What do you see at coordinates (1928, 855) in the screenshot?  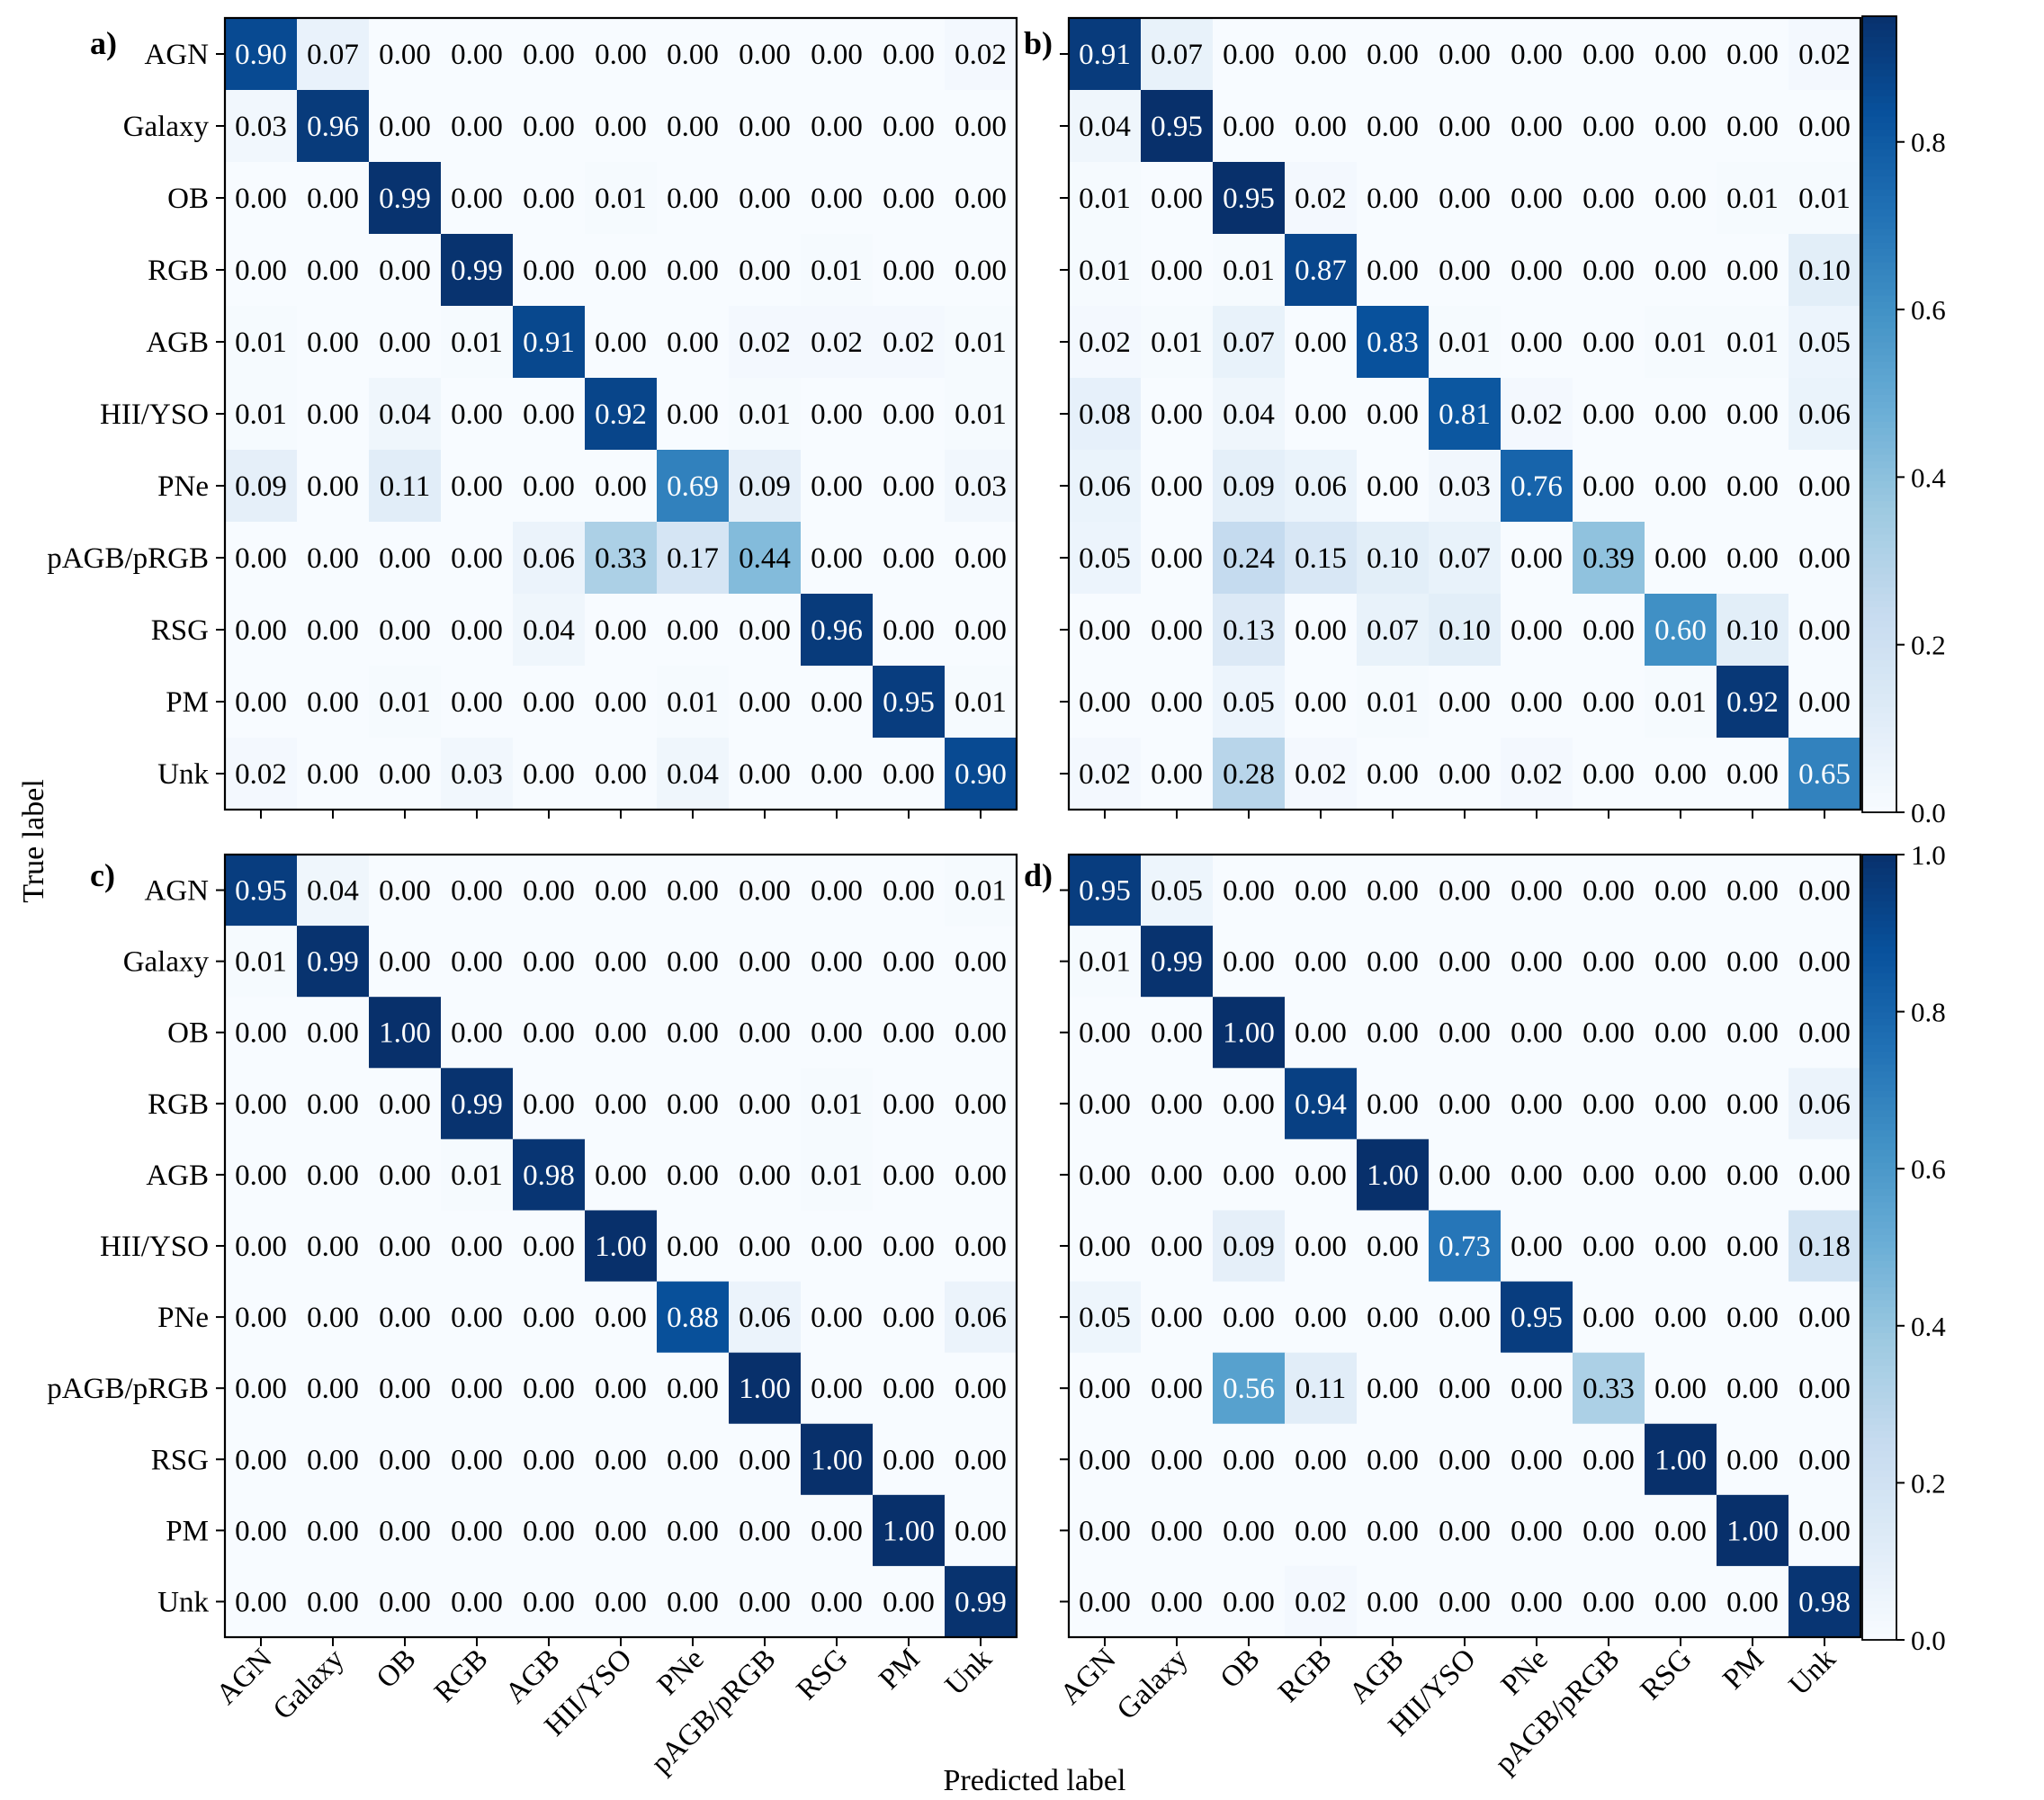 I see `colorbar-tick-label: 1.0` at bounding box center [1928, 855].